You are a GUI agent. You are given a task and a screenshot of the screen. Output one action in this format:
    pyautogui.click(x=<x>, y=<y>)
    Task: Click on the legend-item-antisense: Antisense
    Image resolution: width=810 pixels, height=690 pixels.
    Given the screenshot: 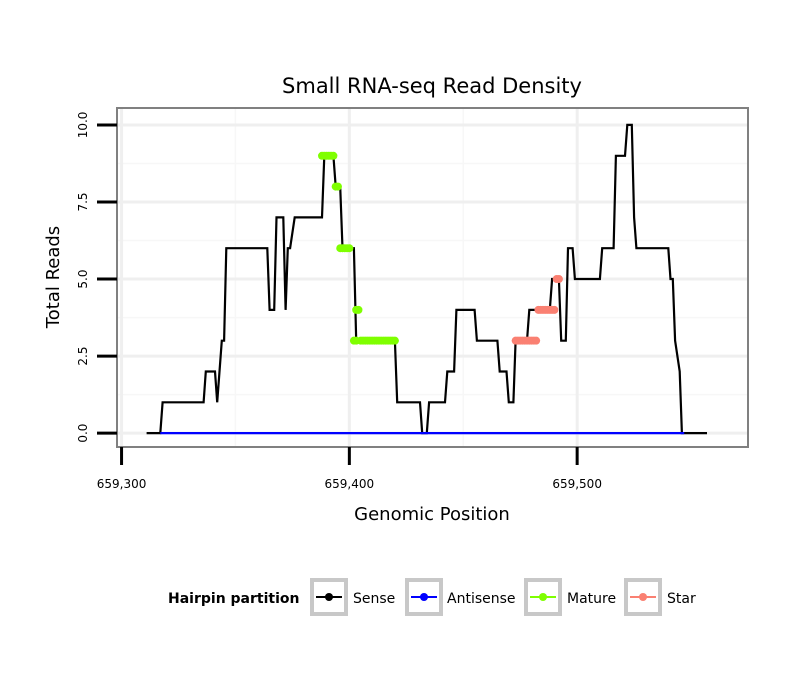 What is the action you would take?
    pyautogui.click(x=460, y=597)
    